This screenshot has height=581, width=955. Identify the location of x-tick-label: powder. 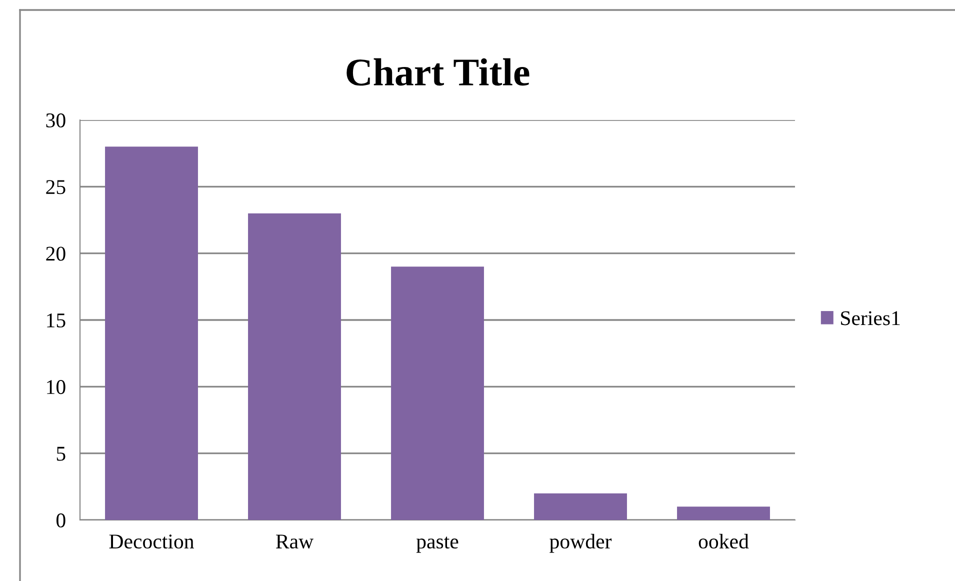
(581, 543).